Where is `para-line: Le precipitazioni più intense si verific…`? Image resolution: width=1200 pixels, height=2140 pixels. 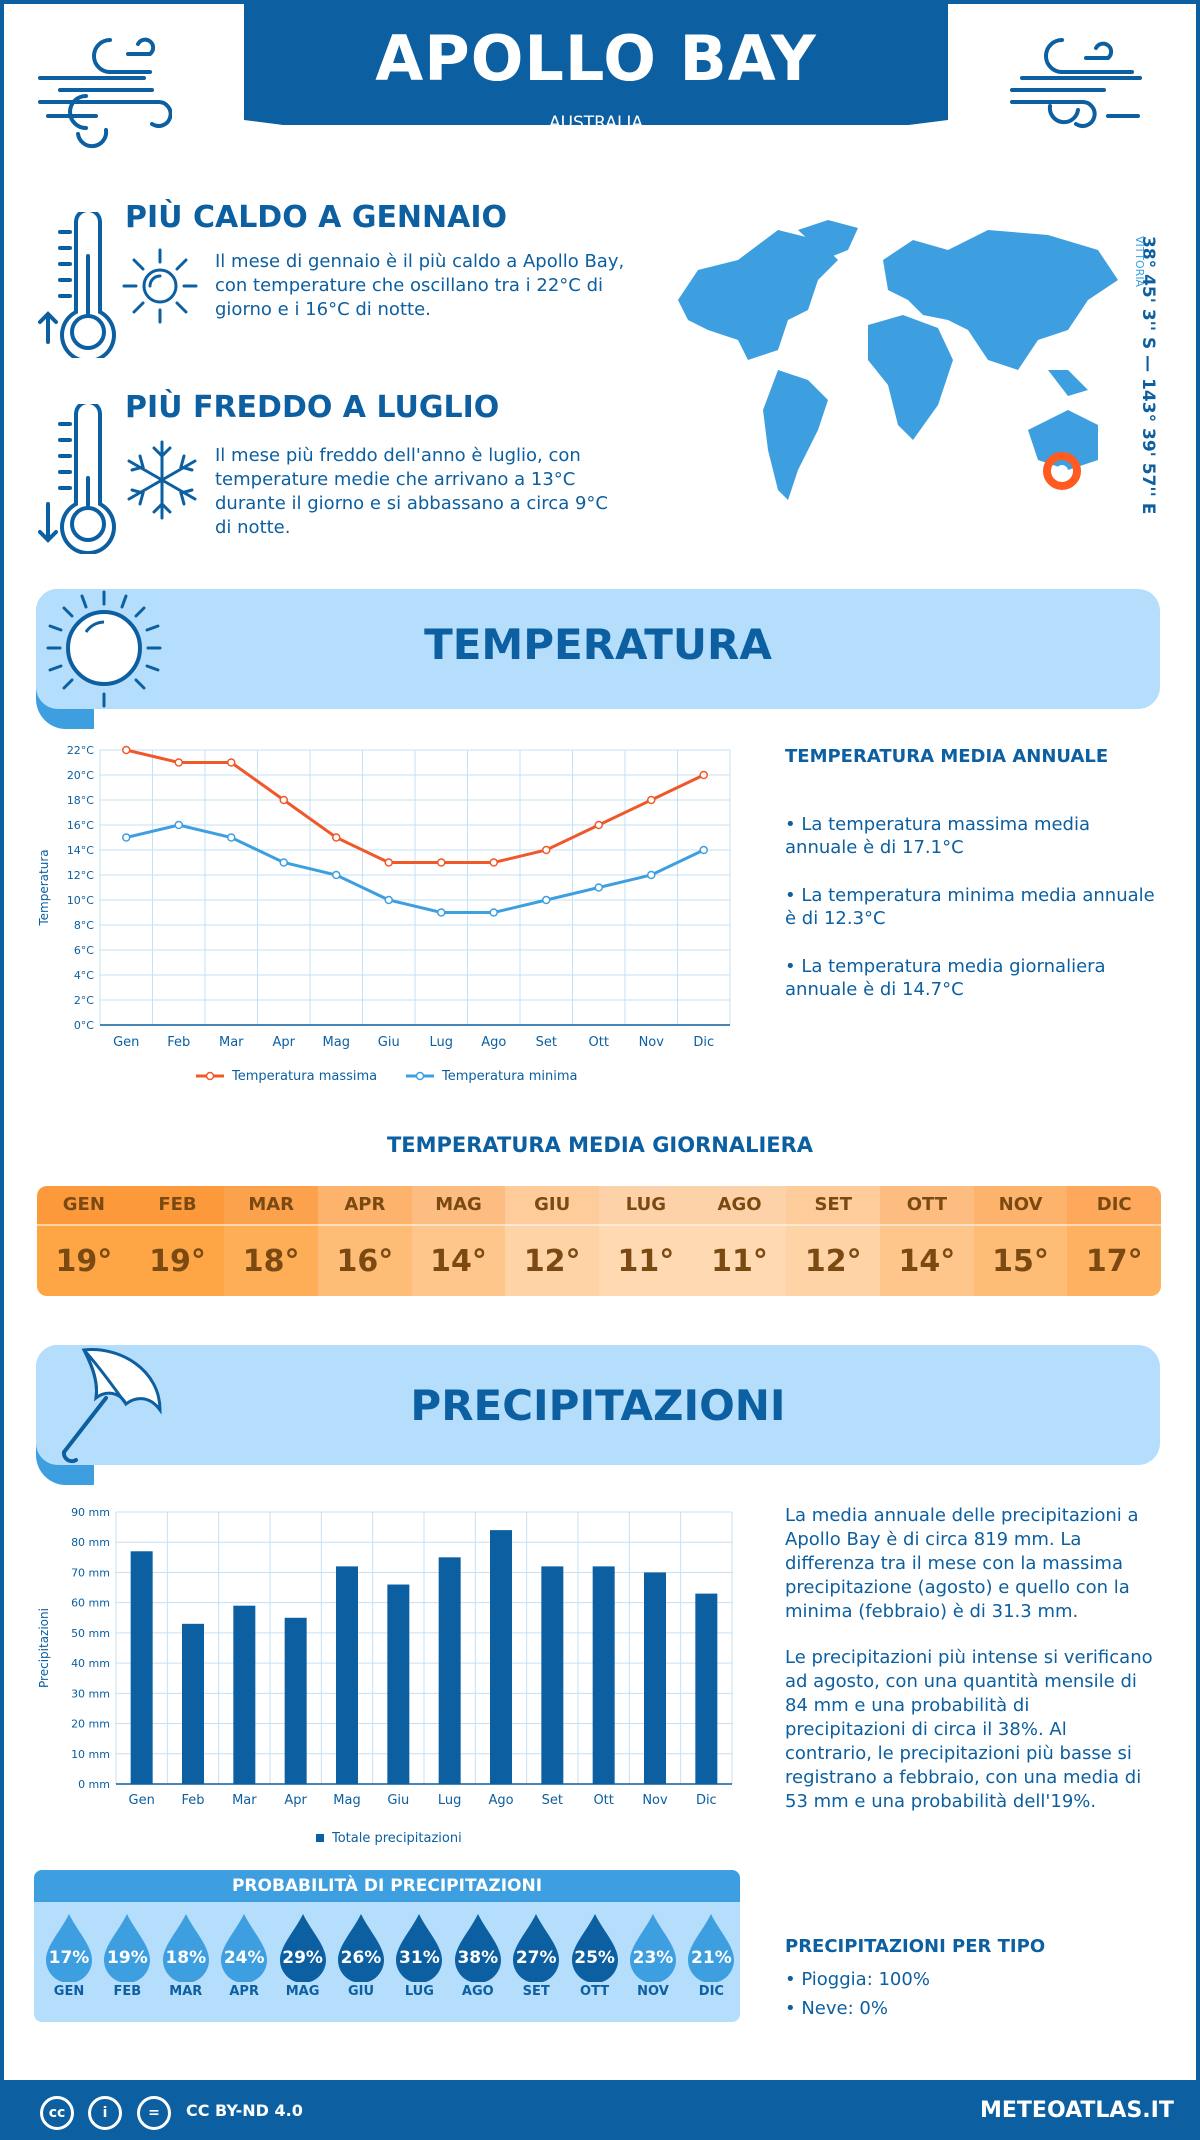 para-line: Le precipitazioni più intense si verific… is located at coordinates (969, 1657).